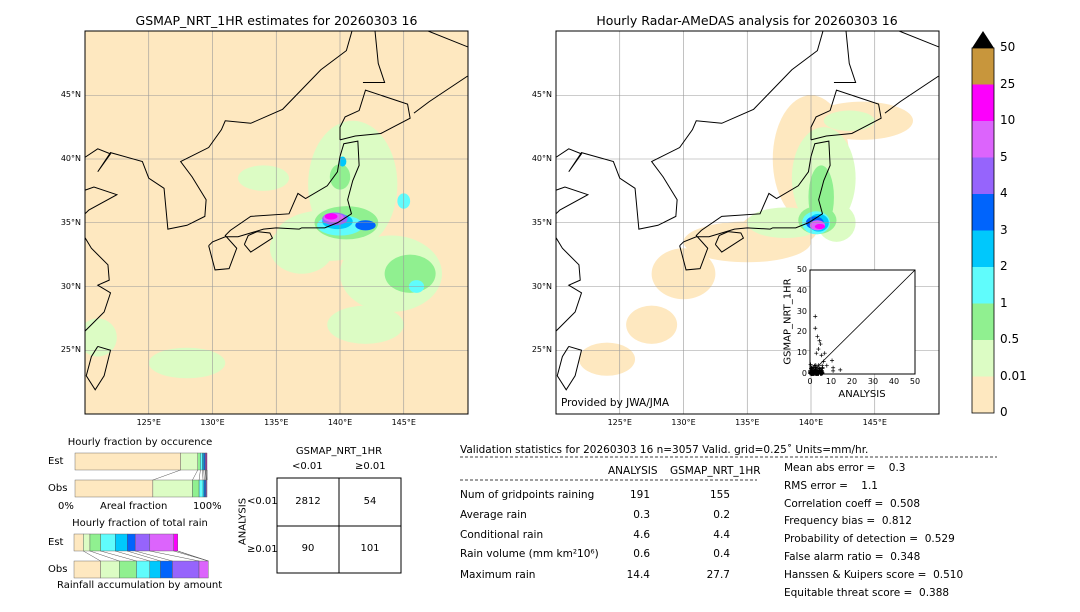  Describe the element at coordinates (527, 495) in the screenshot. I see `stats-row-label: Num of gridpoints raining` at that location.